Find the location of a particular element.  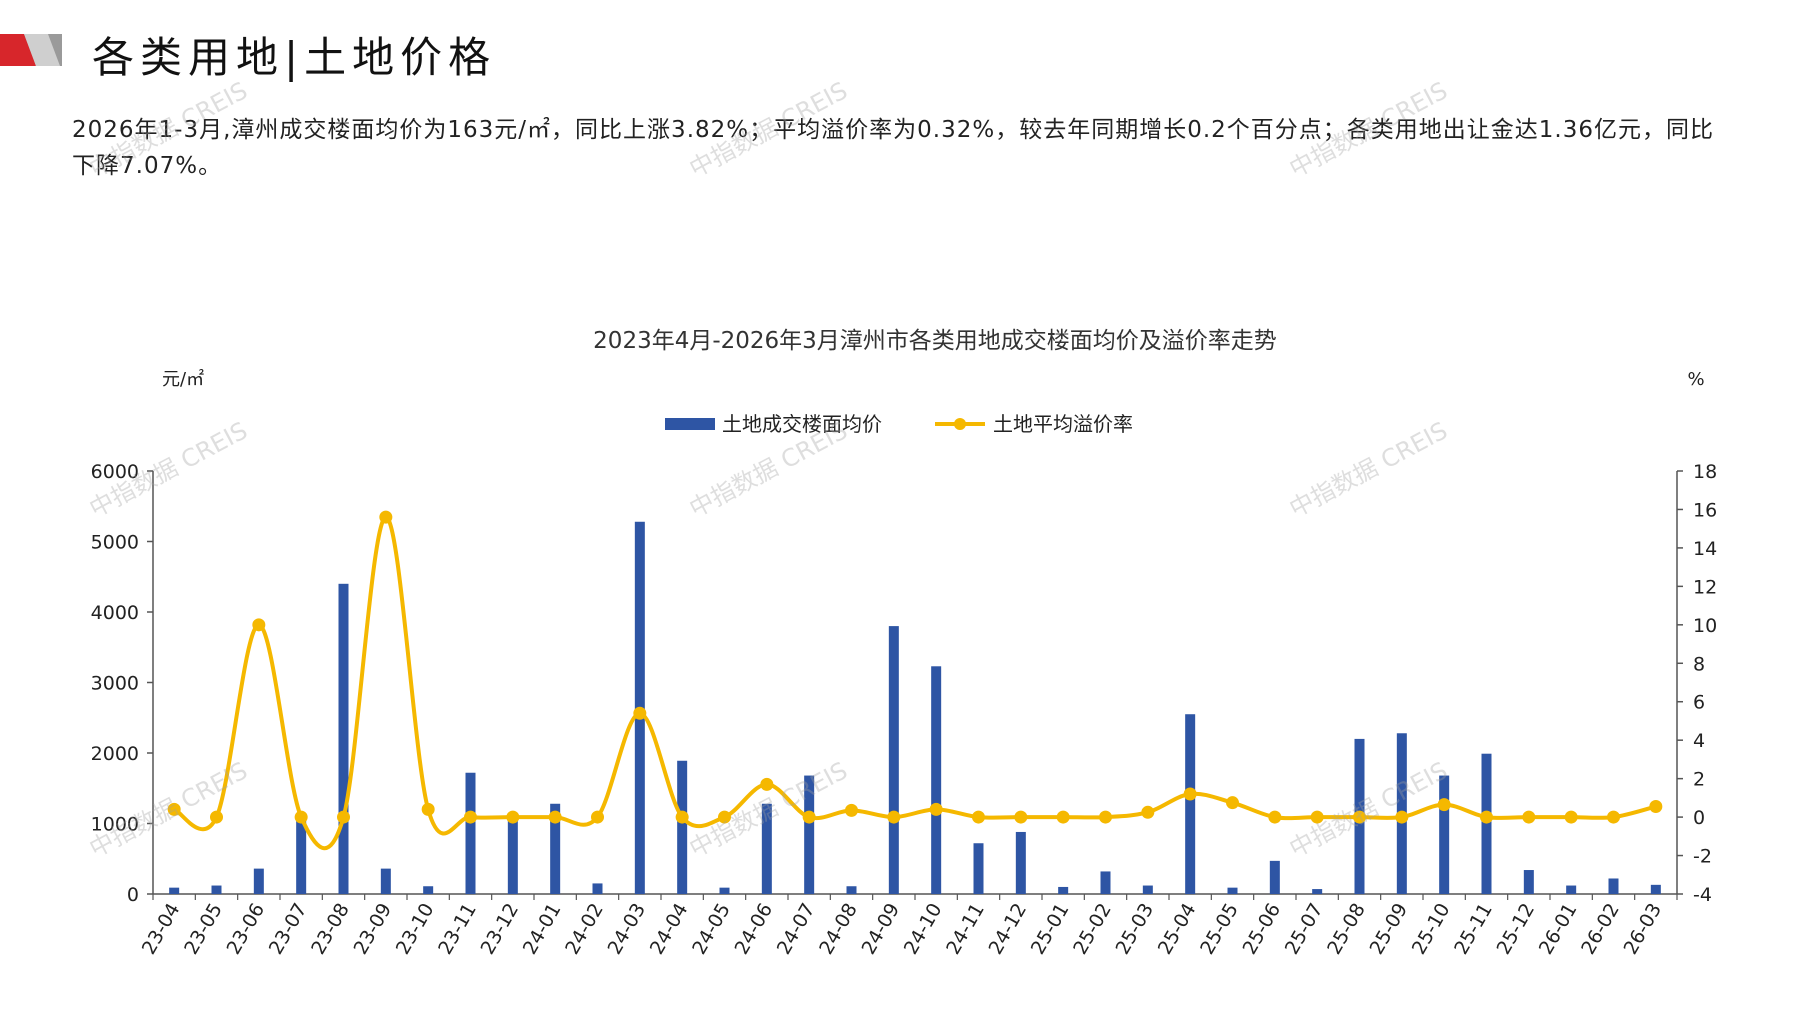

x-tick-label: 25-05 is located at coordinates (1219, 929).